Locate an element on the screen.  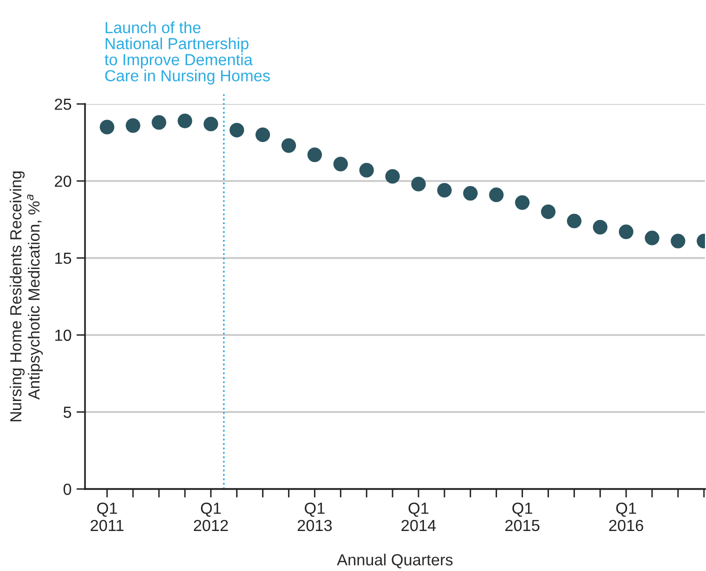
x-axis-title: Annual Quarters is located at coordinates (394, 561).